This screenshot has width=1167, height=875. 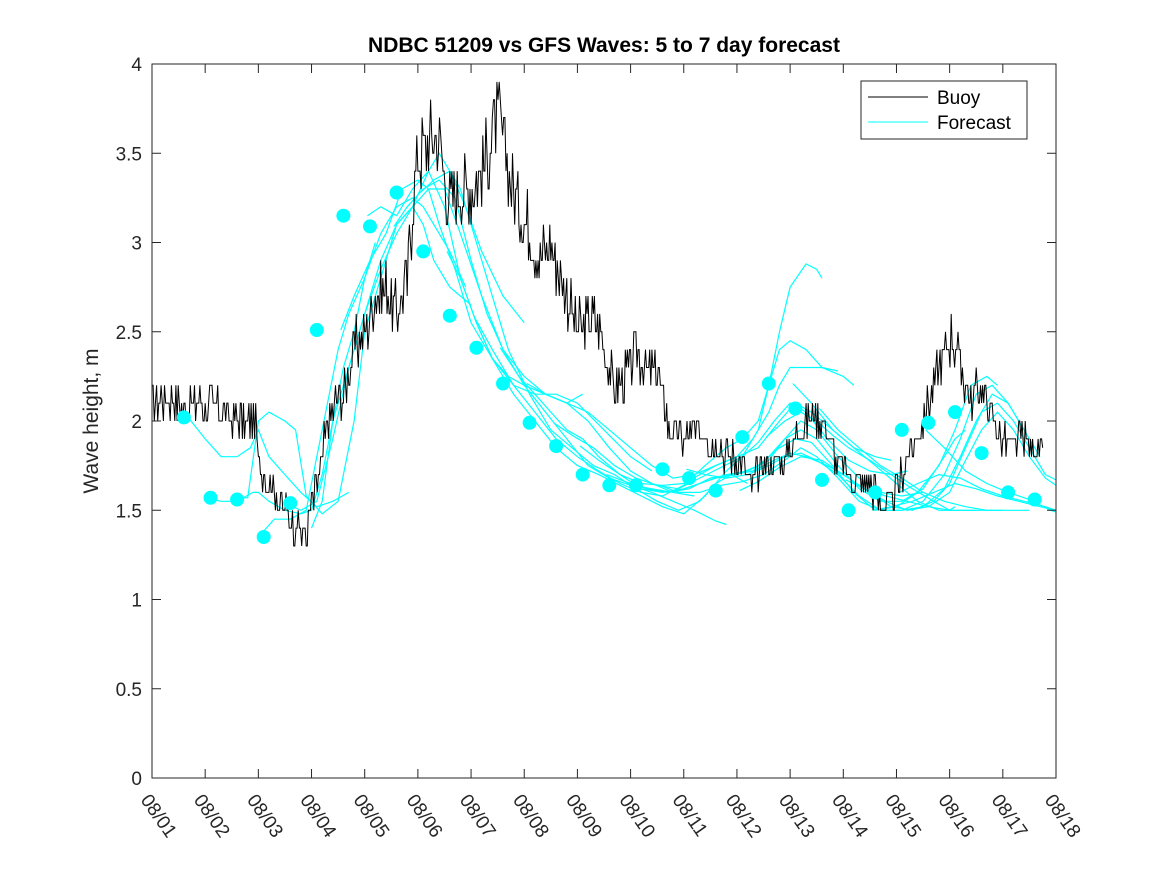 I want to click on y-tick-label: 1.5, so click(x=129, y=511).